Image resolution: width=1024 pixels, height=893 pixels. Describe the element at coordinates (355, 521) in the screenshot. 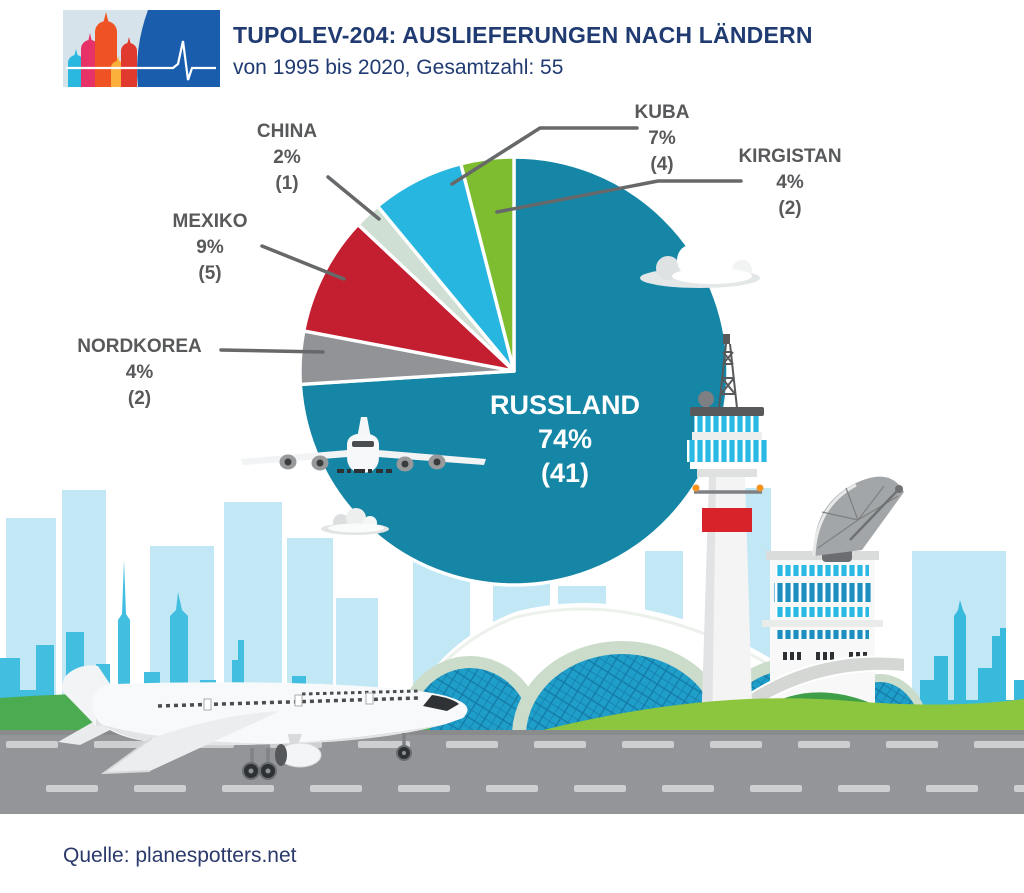

I see `cloud-left` at that location.